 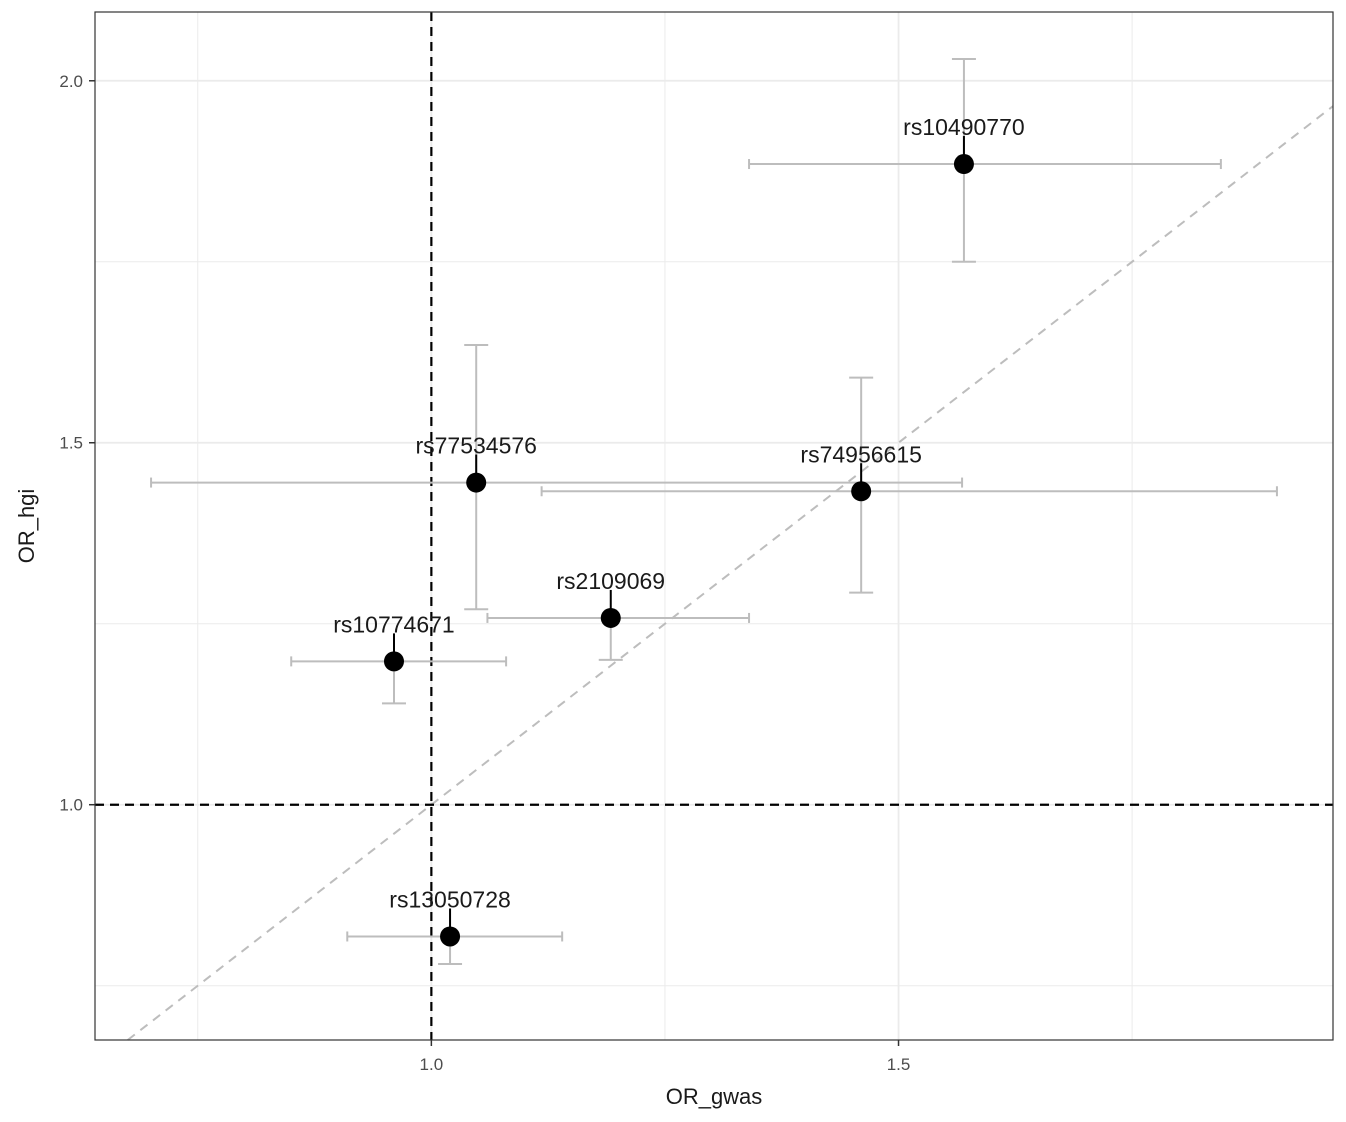 I want to click on y-axis-title: OR_hgi, so click(x=26, y=526).